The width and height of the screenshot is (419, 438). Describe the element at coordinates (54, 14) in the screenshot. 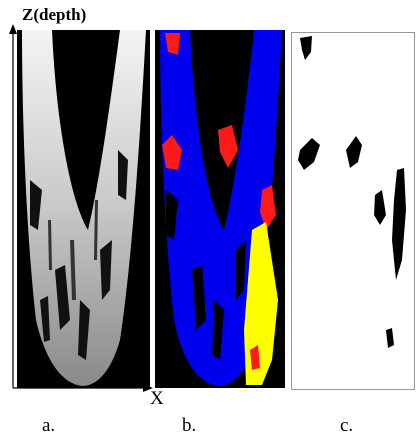

I see `z-axis-label: Z(depth)` at that location.